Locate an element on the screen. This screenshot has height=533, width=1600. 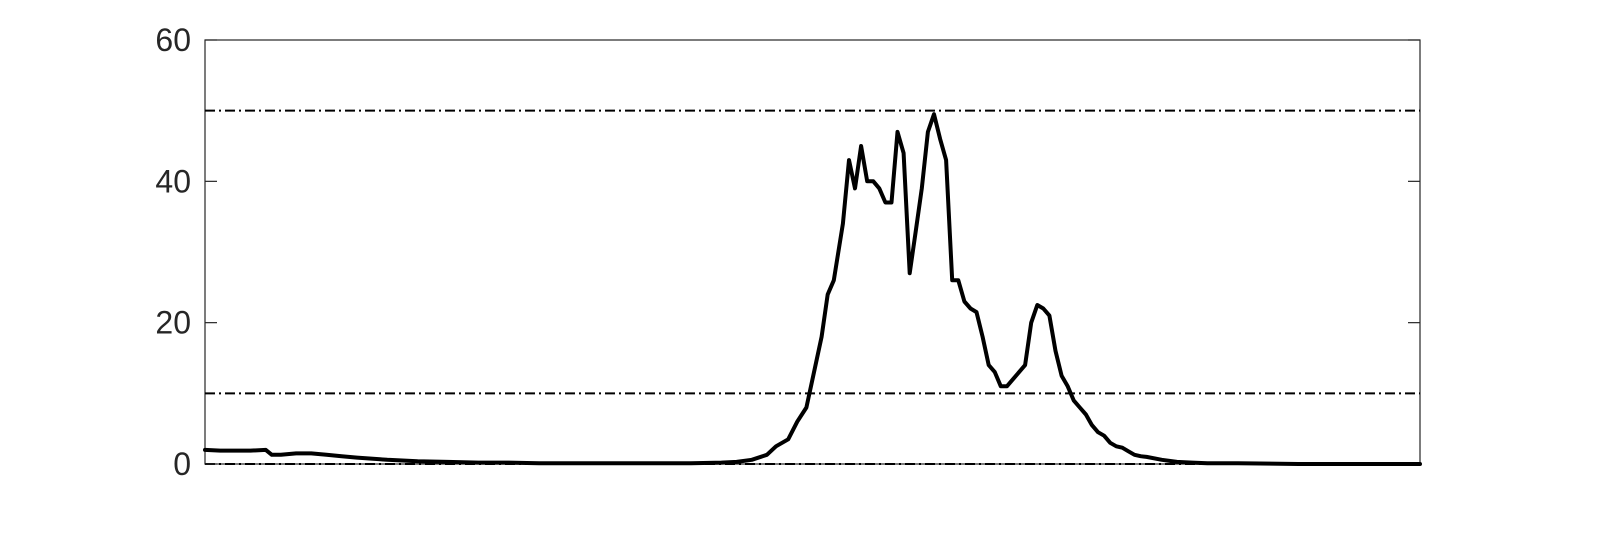
y-tick-label-60: 60 is located at coordinates (173, 40).